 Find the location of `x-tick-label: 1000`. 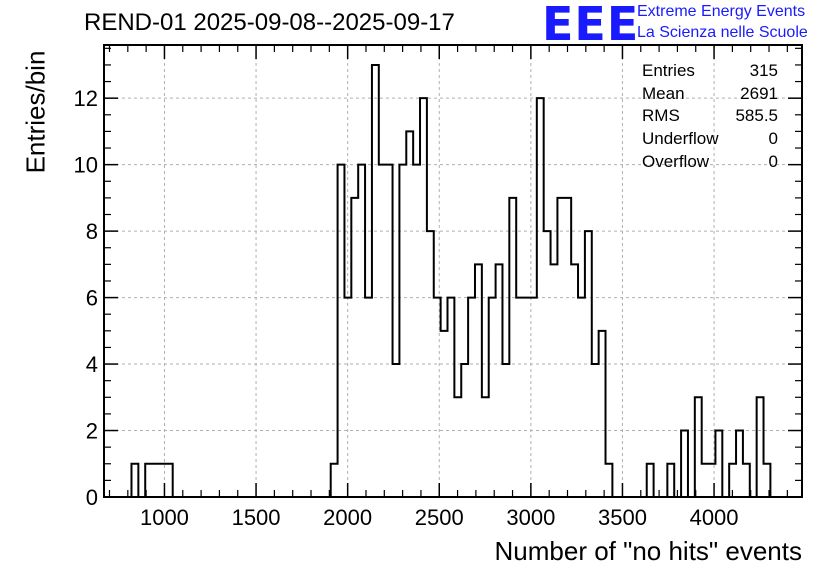

x-tick-label: 1000 is located at coordinates (164, 517).